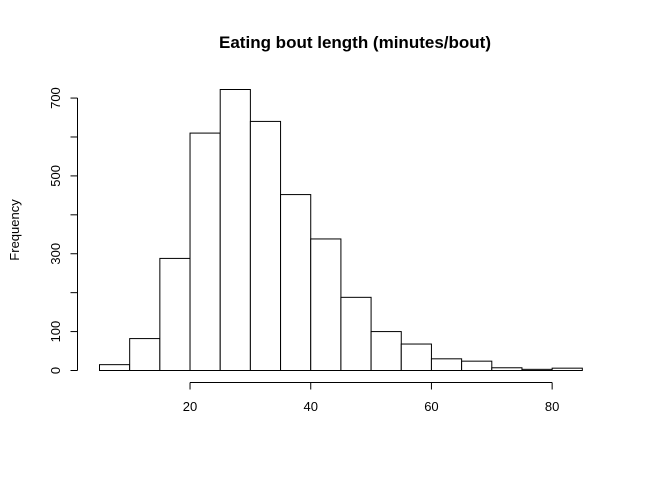 This screenshot has height=480, width=672. Describe the element at coordinates (55, 98) in the screenshot. I see `y-tick-label-7: 700` at that location.